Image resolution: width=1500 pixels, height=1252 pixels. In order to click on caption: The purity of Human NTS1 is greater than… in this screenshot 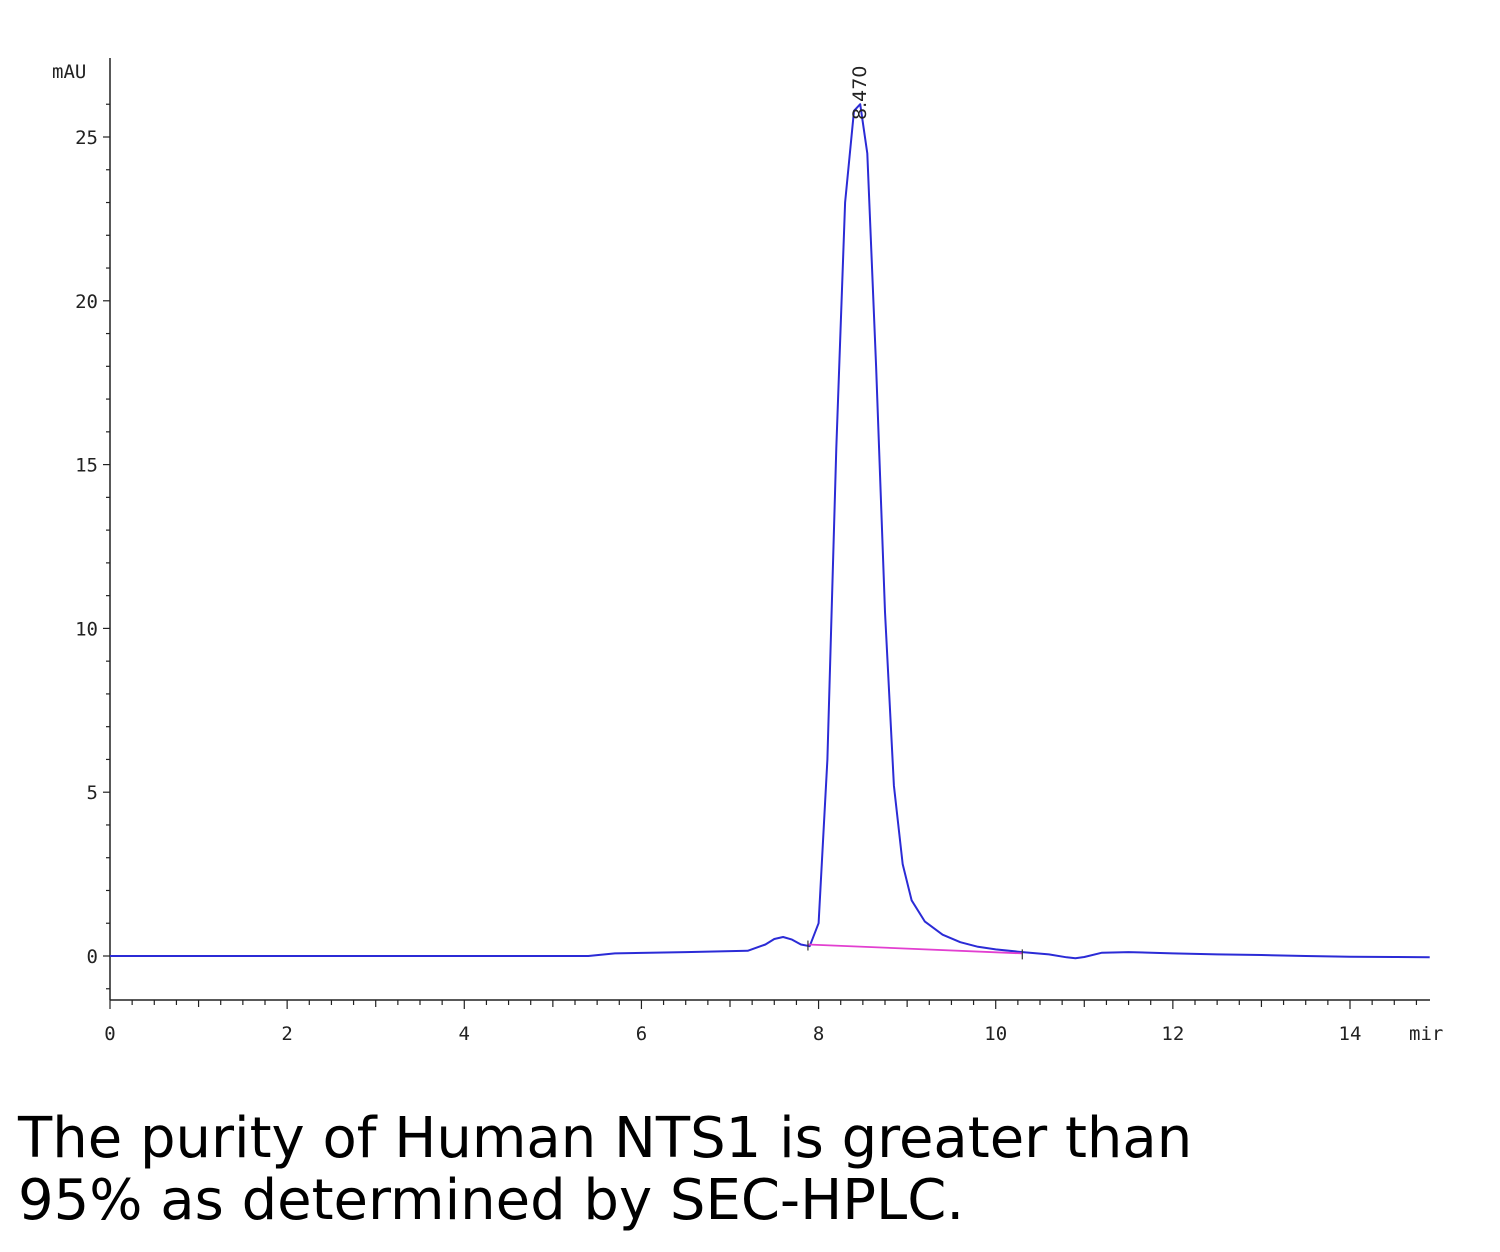, I will do `click(605, 1170)`.